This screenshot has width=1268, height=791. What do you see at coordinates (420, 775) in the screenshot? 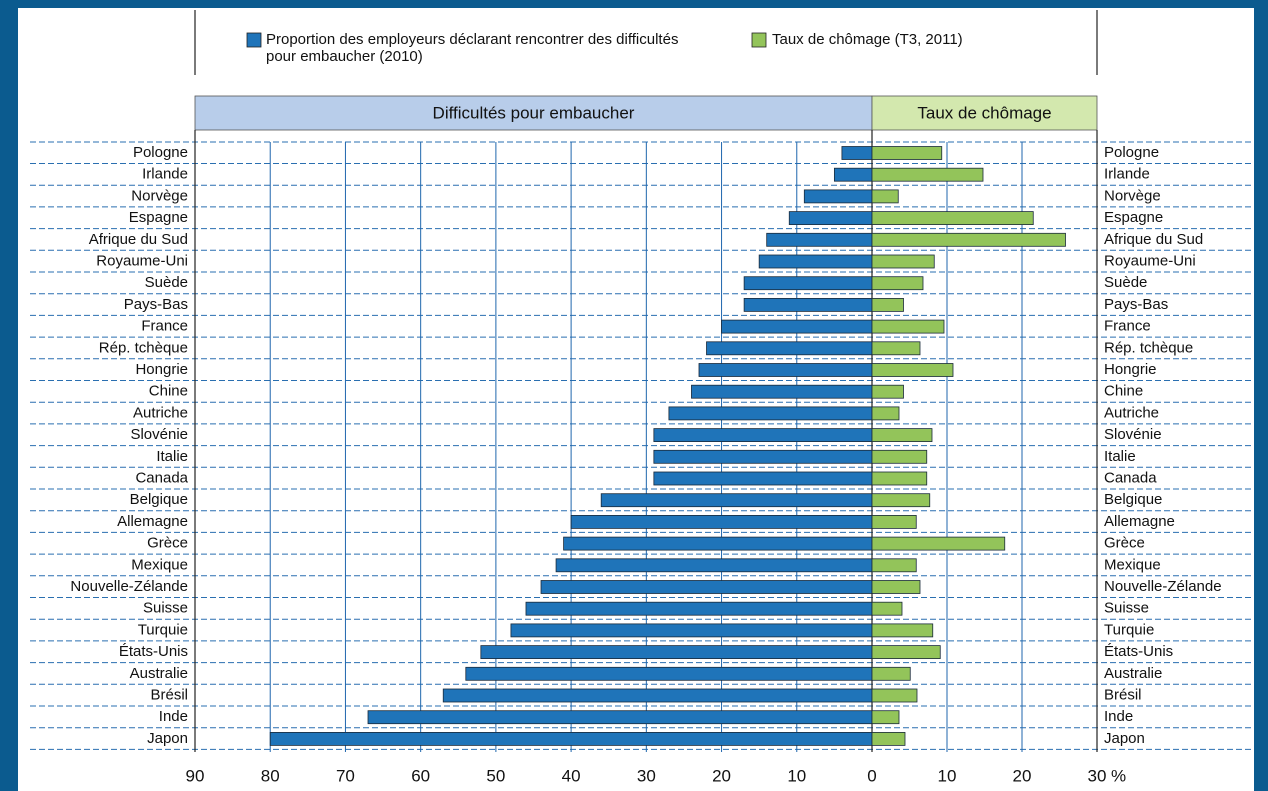
I see `x-tick-label: 60` at bounding box center [420, 775].